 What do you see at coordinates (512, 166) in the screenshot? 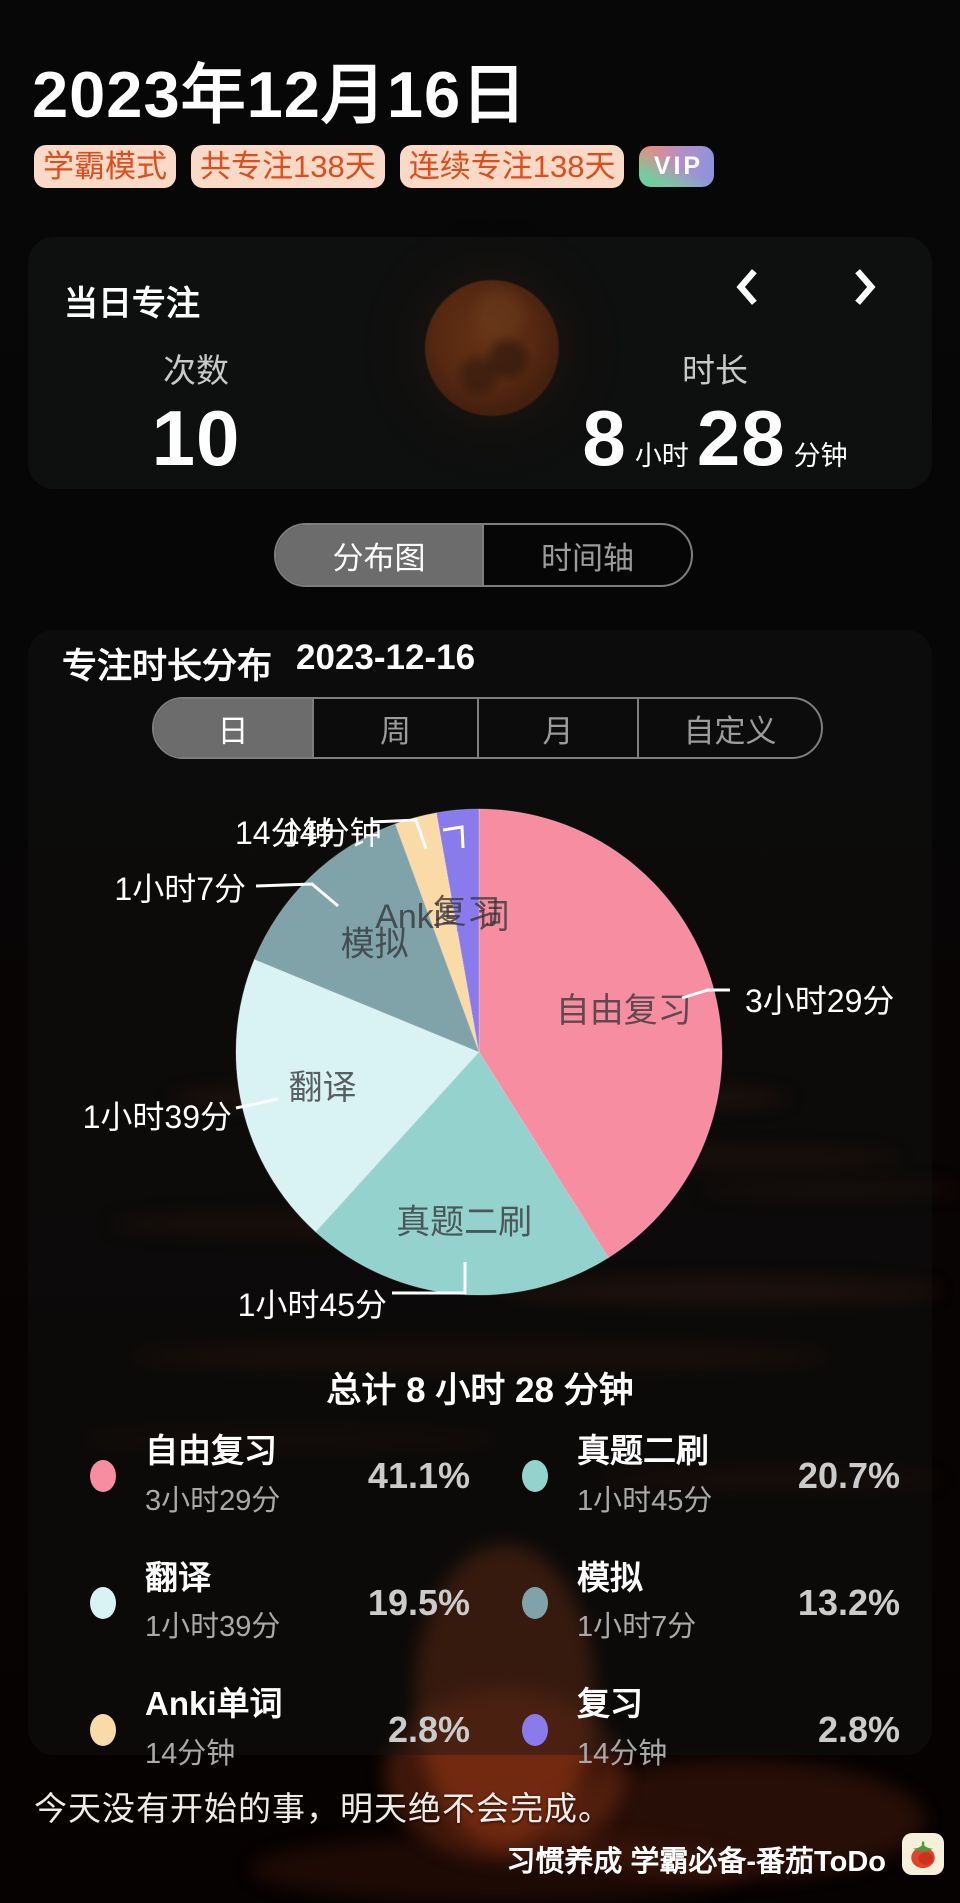
I see `badge-streak-days: 连续专注138天` at bounding box center [512, 166].